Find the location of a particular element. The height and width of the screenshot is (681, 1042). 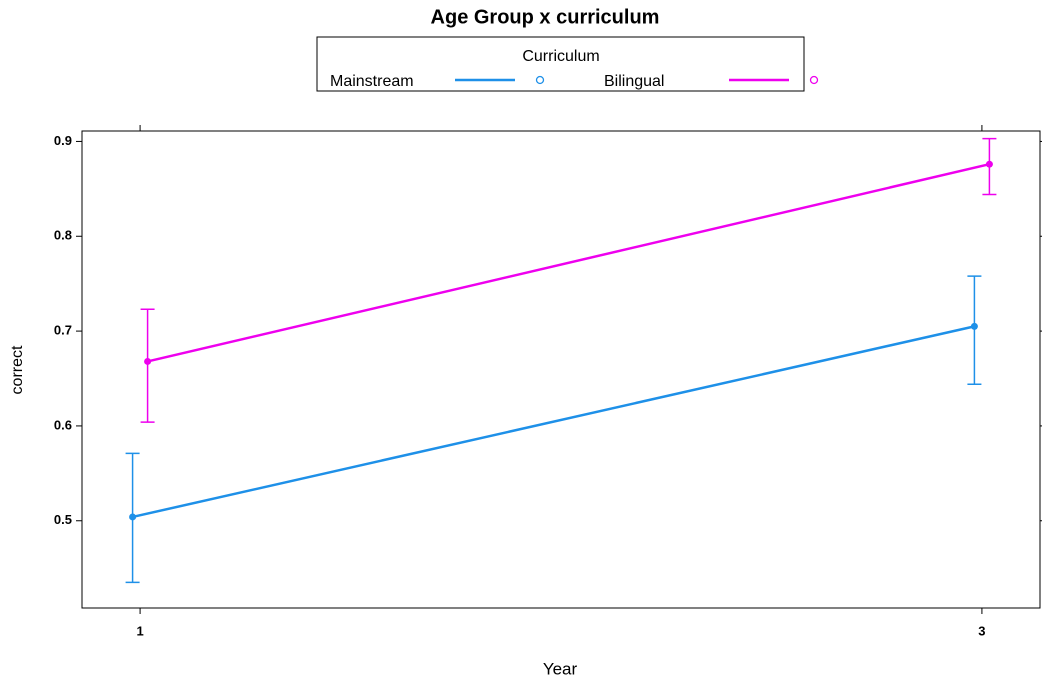

y-tick-label: 0.7 is located at coordinates (63, 330).